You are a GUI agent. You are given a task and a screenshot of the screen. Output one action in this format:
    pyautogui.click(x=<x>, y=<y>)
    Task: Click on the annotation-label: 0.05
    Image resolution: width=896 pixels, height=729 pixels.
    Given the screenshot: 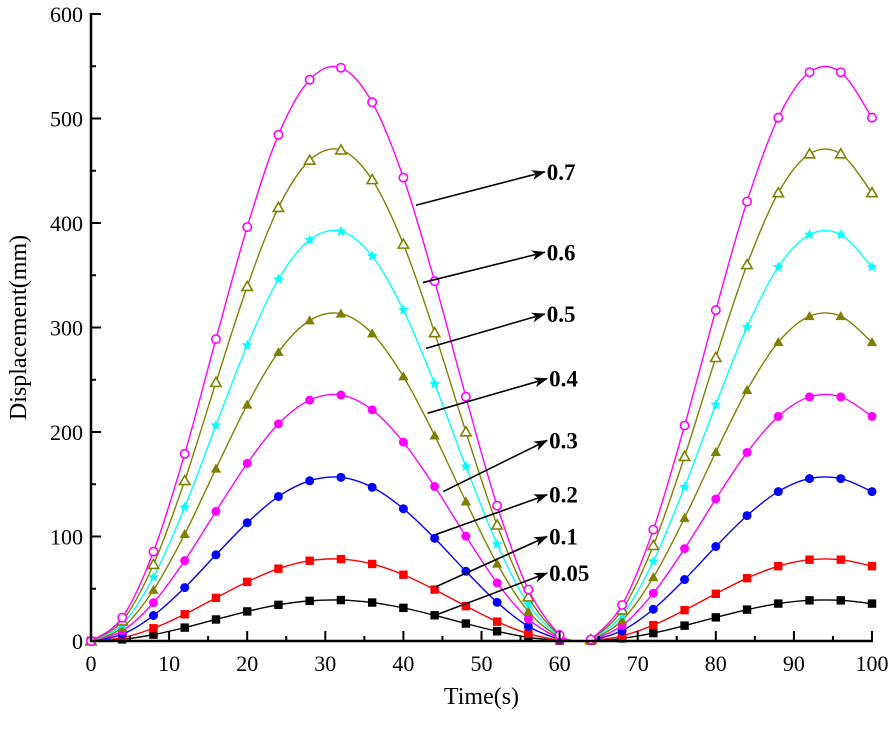 What is the action you would take?
    pyautogui.click(x=569, y=573)
    